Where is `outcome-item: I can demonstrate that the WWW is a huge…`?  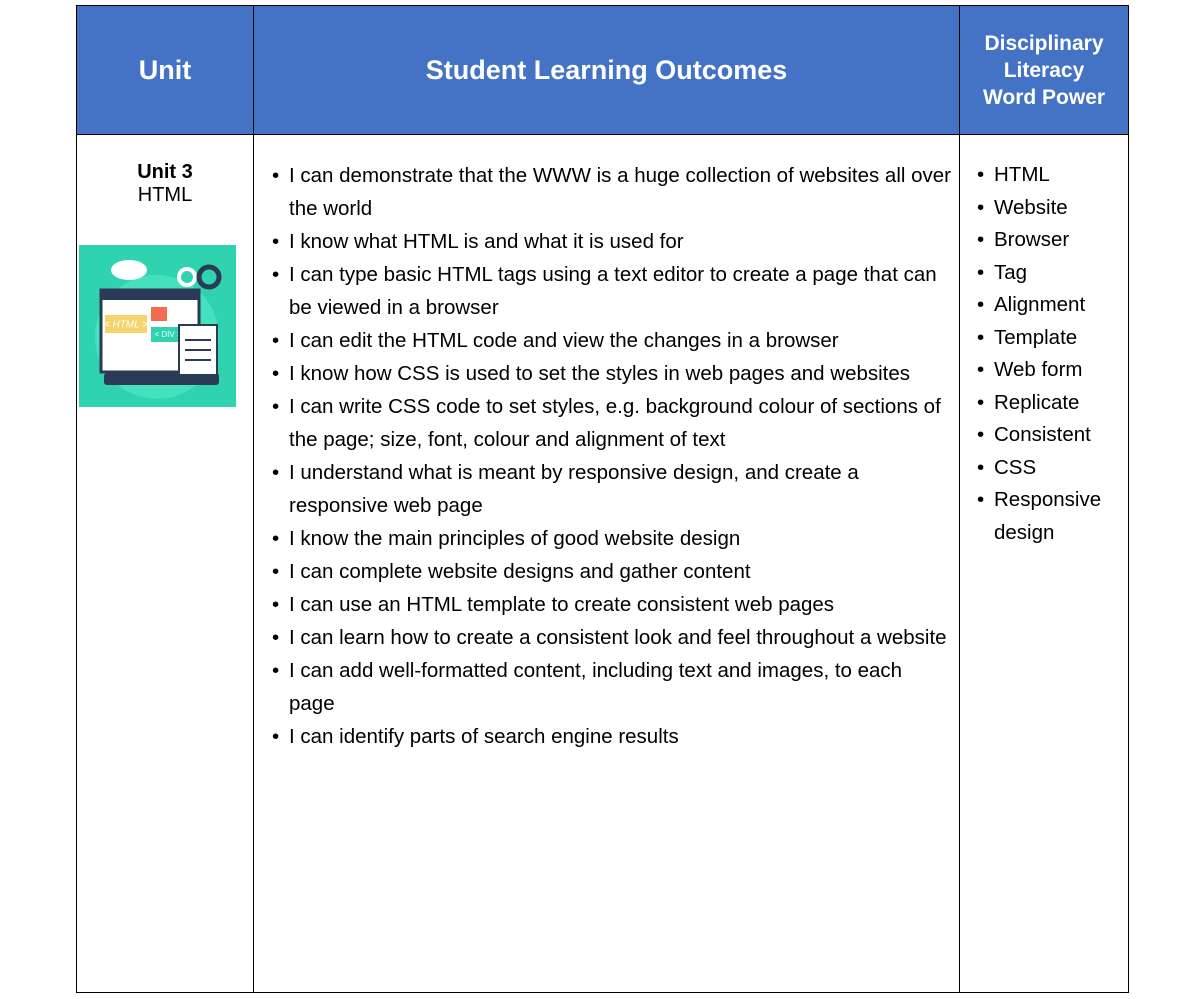
outcome-item: I can demonstrate that the WWW is a huge… is located at coordinates (611, 192).